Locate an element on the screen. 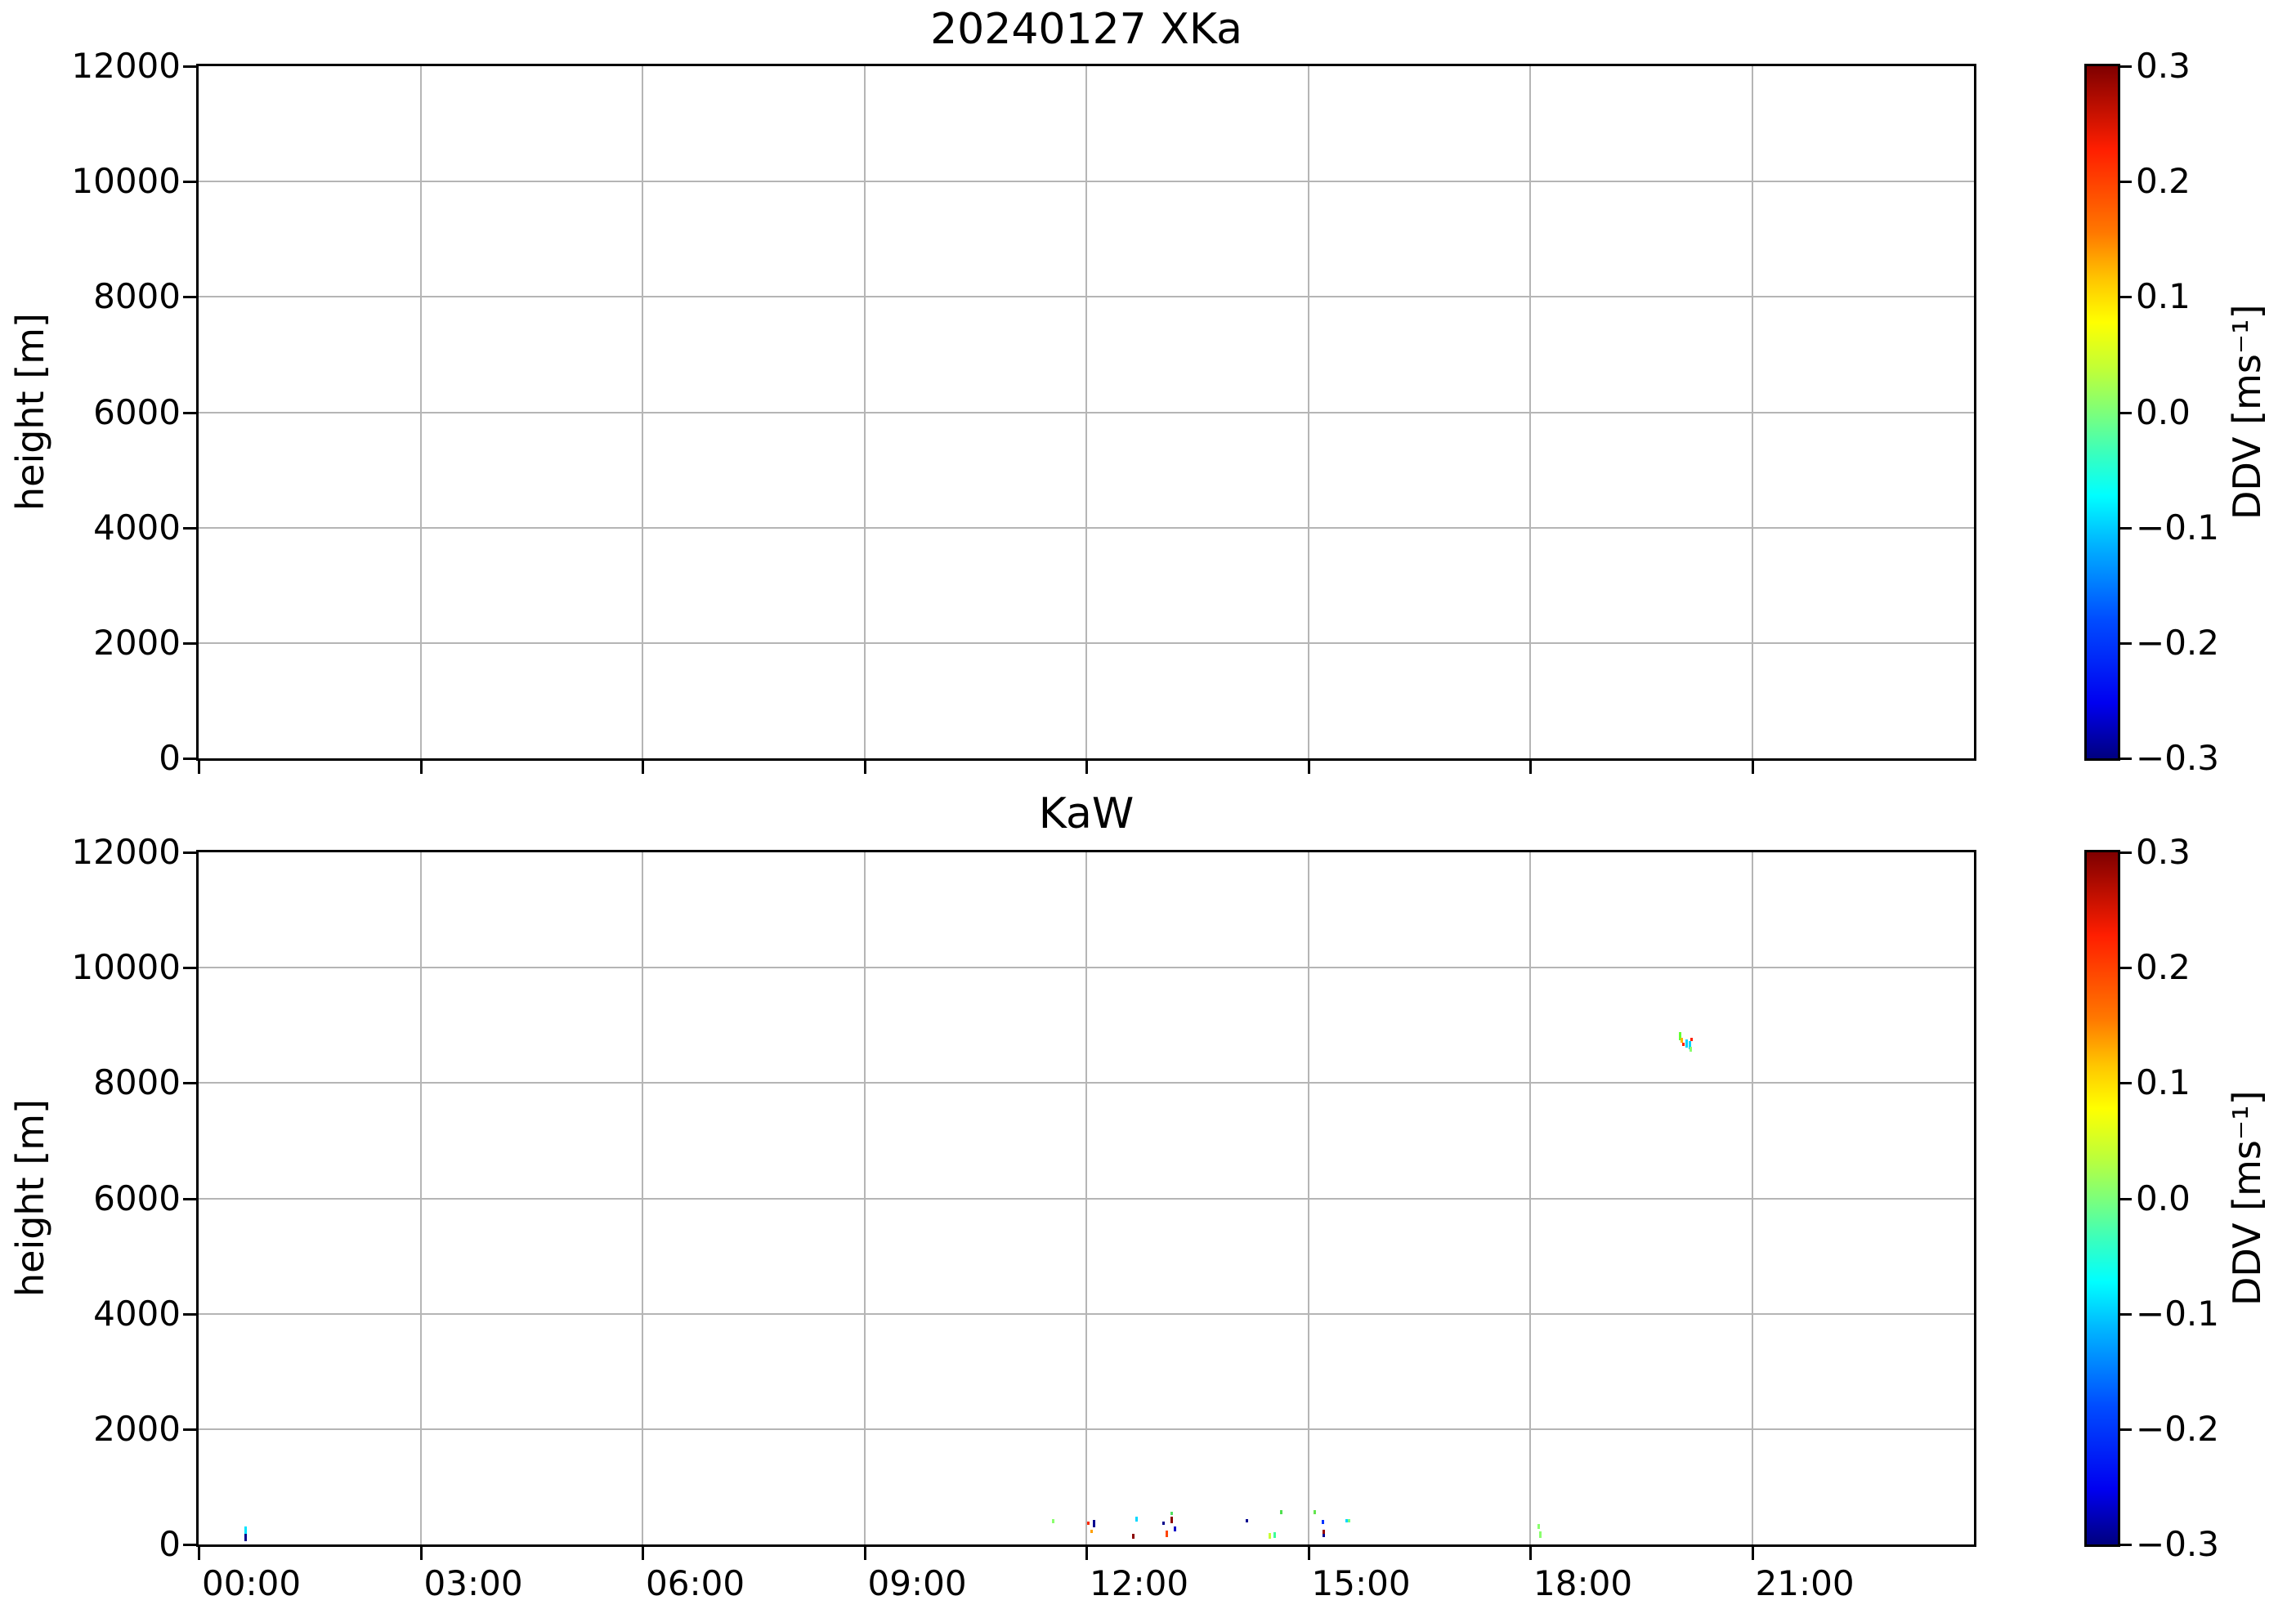  y-tick-label: 12000 is located at coordinates (126, 852).